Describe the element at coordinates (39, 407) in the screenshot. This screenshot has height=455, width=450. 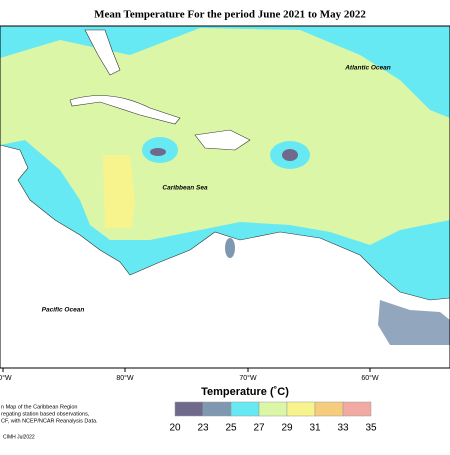
I see `note-line: n Map of the Caribbean Region` at that location.